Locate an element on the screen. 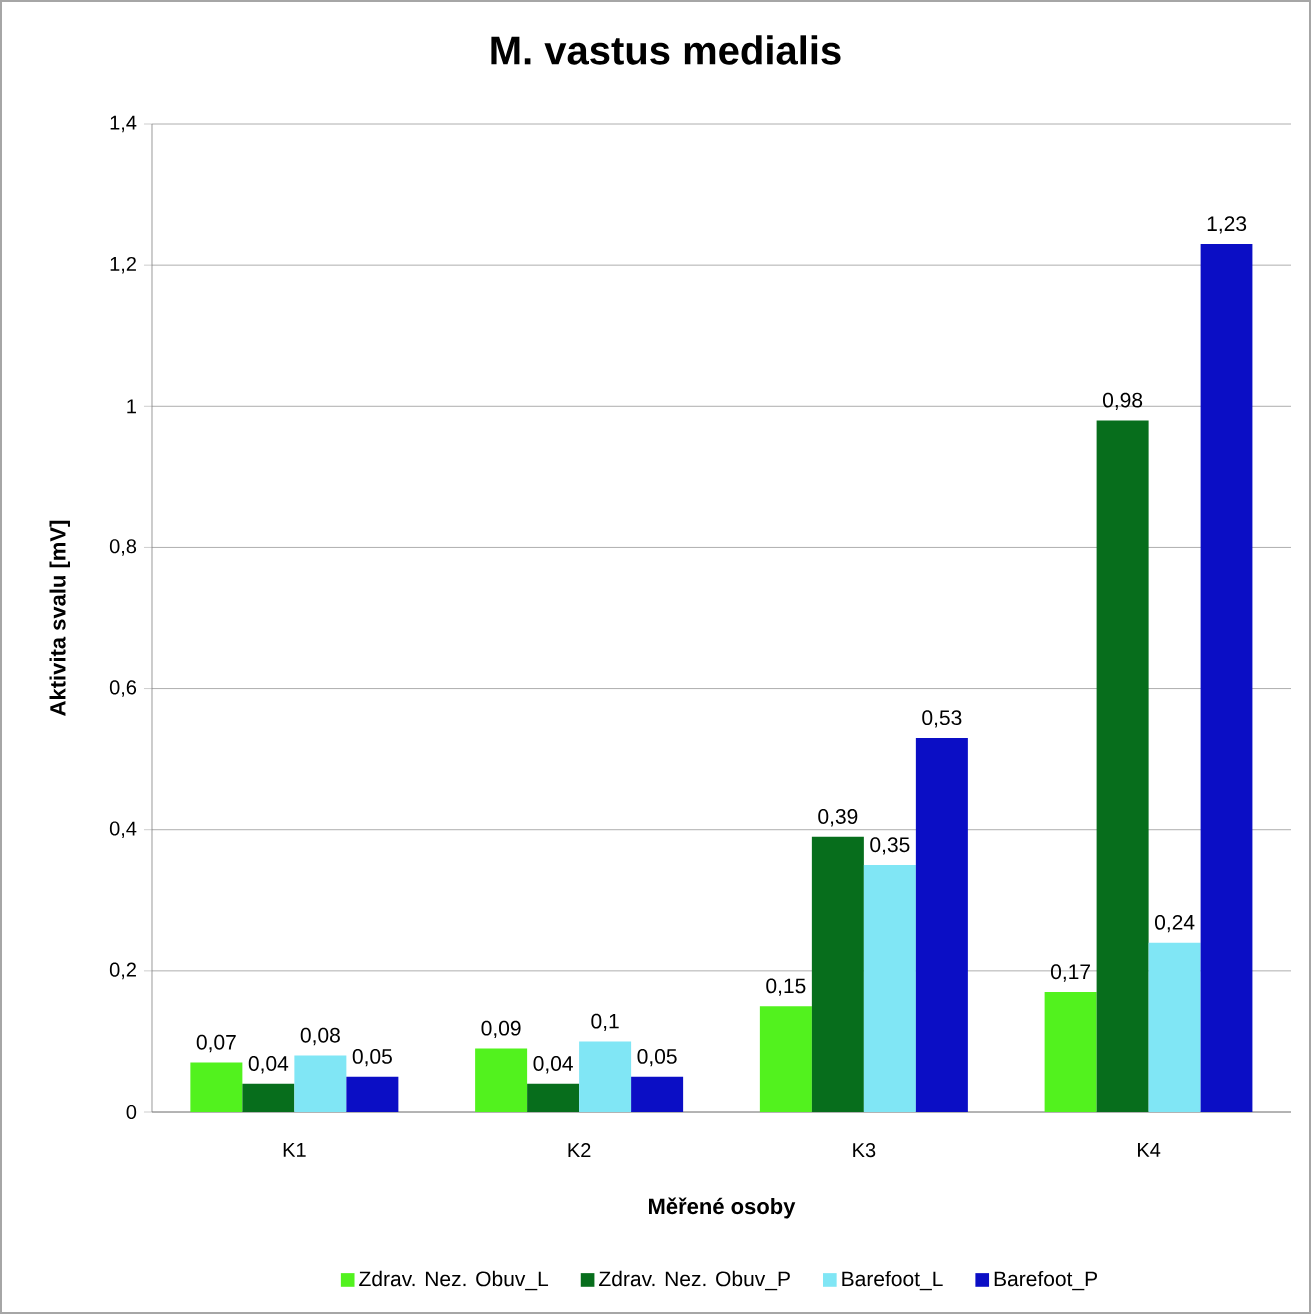 Image resolution: width=1311 pixels, height=1314 pixels. data-label: 0,15 is located at coordinates (786, 987).